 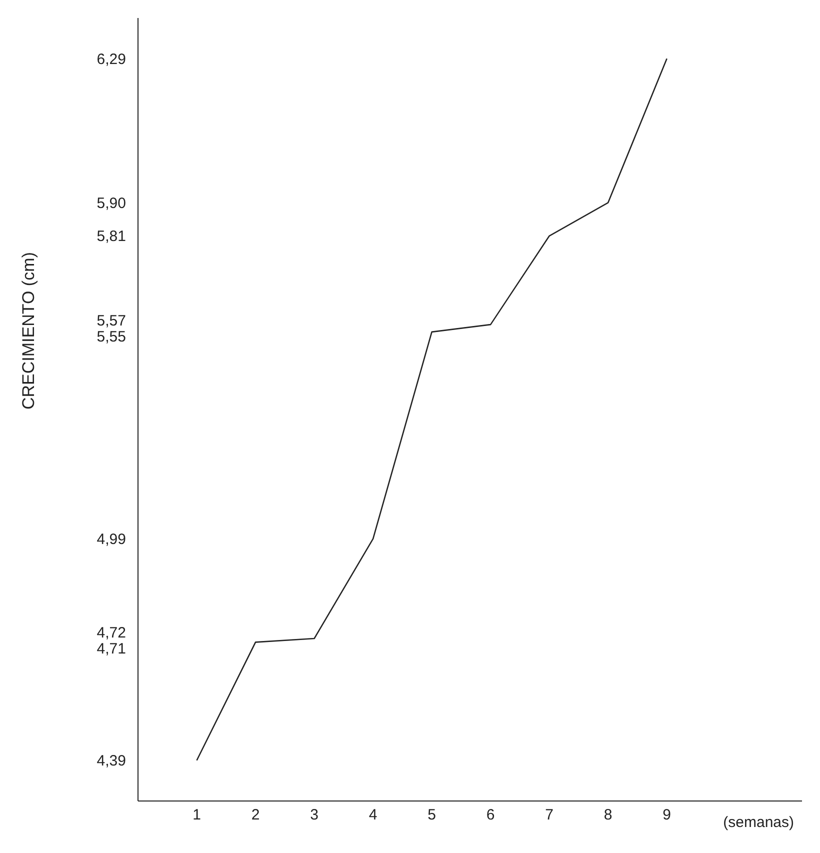 I want to click on y-tick-label: 4,72, so click(x=111, y=633).